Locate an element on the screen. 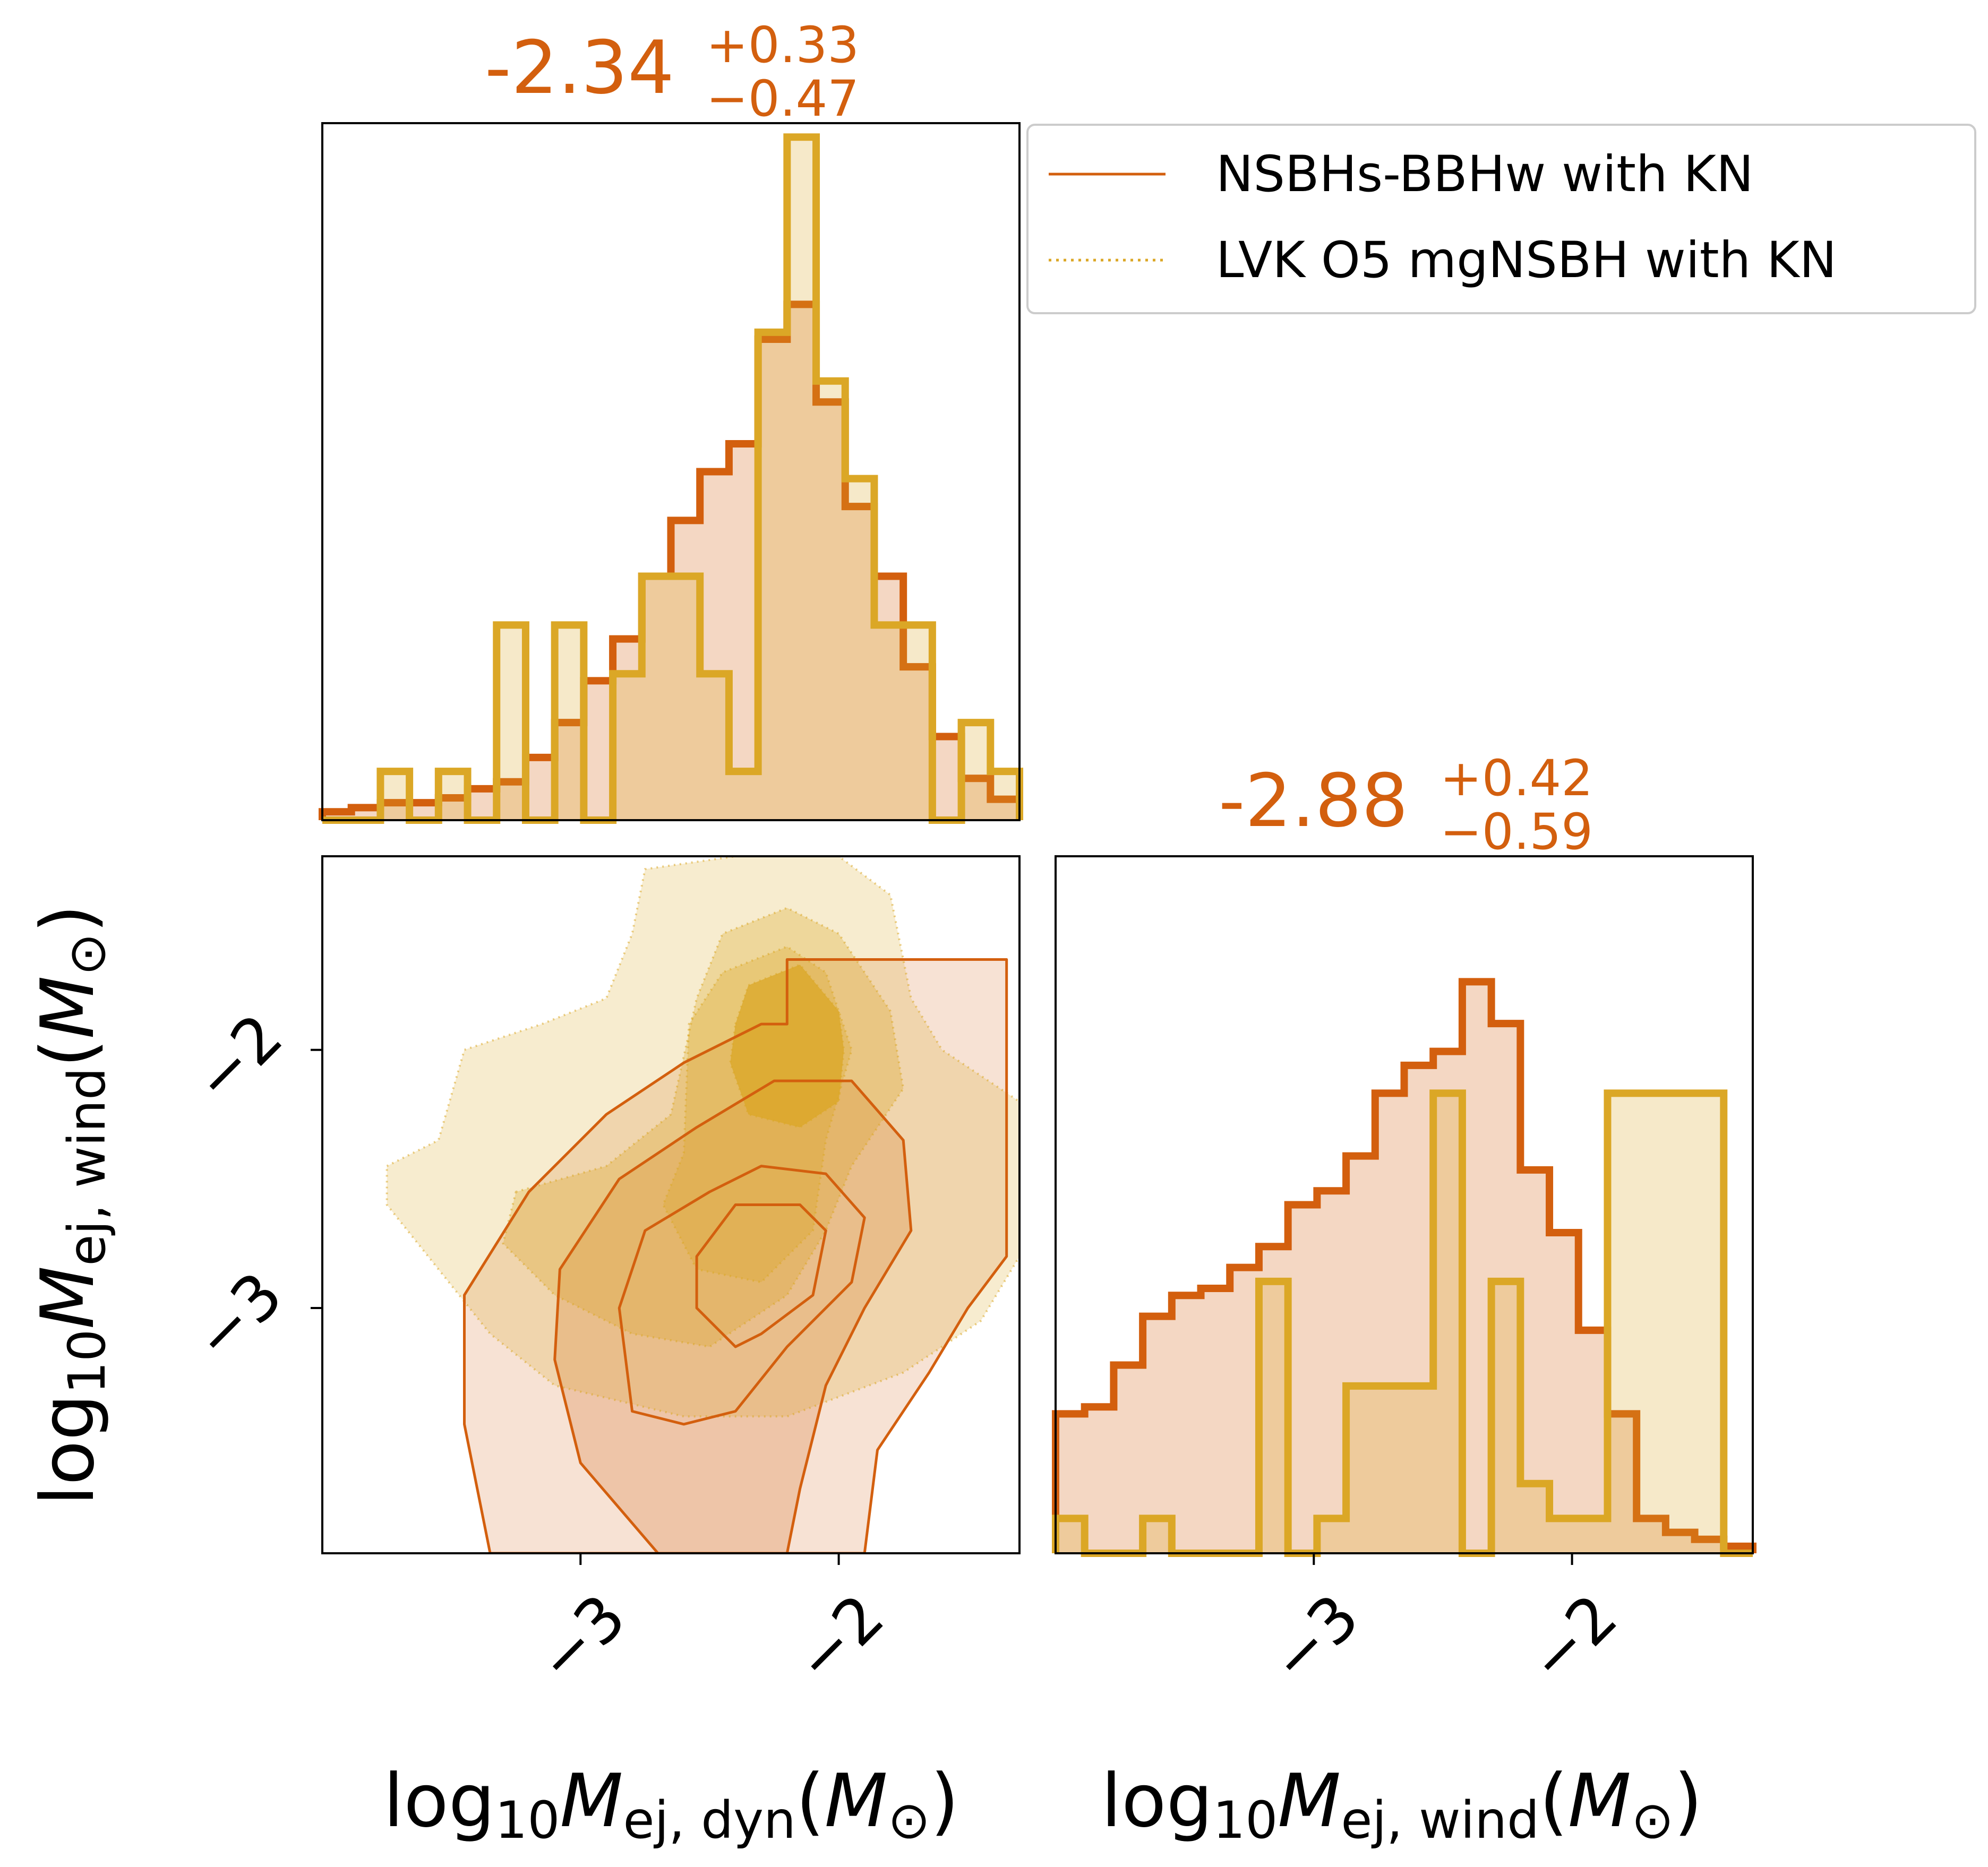 The height and width of the screenshot is (1867, 1988). legend-box is located at coordinates (1501, 219).